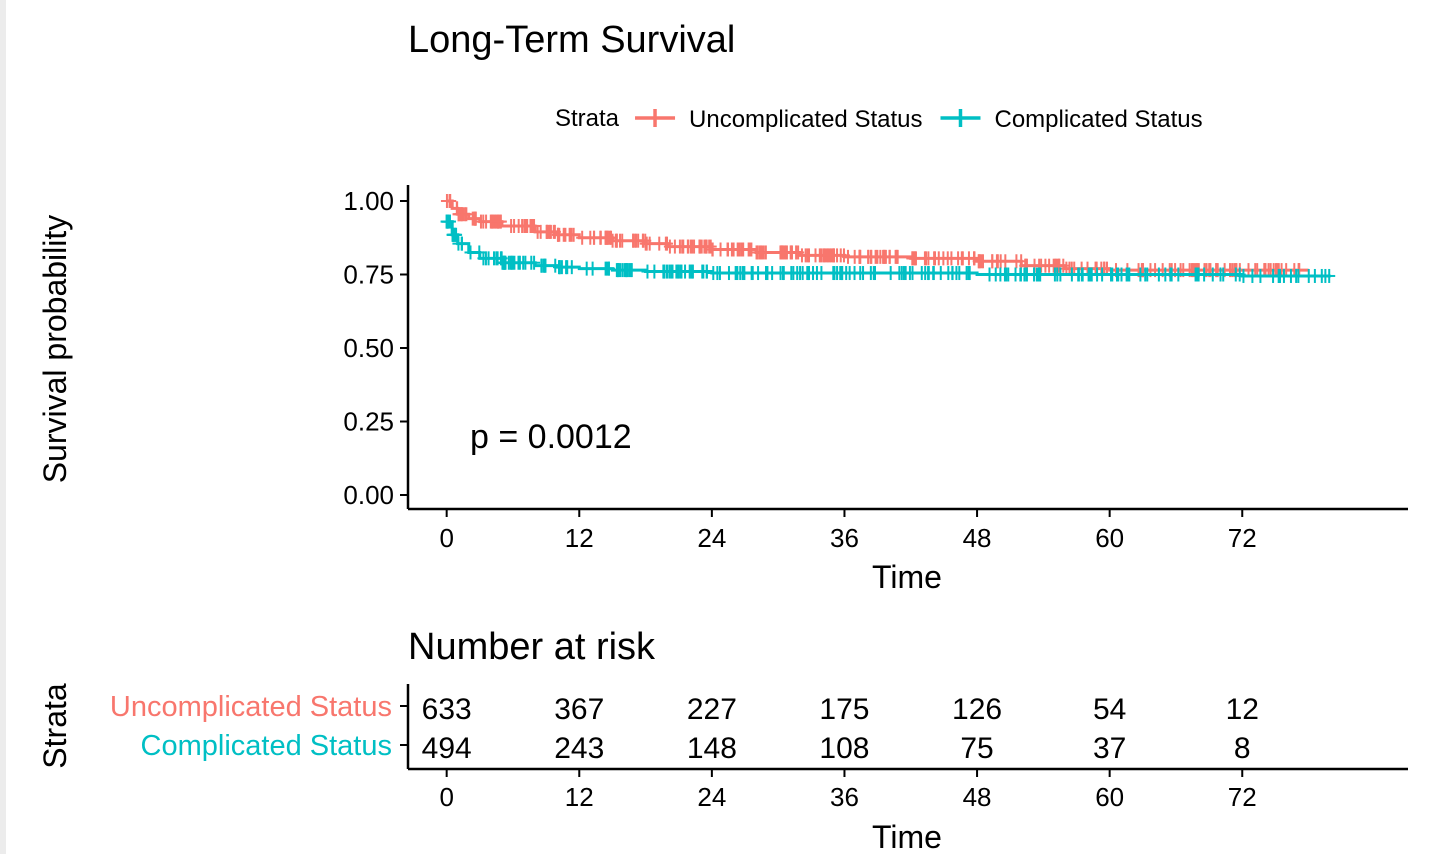 This screenshot has width=1450, height=854. What do you see at coordinates (3, 427) in the screenshot?
I see `window-edge` at bounding box center [3, 427].